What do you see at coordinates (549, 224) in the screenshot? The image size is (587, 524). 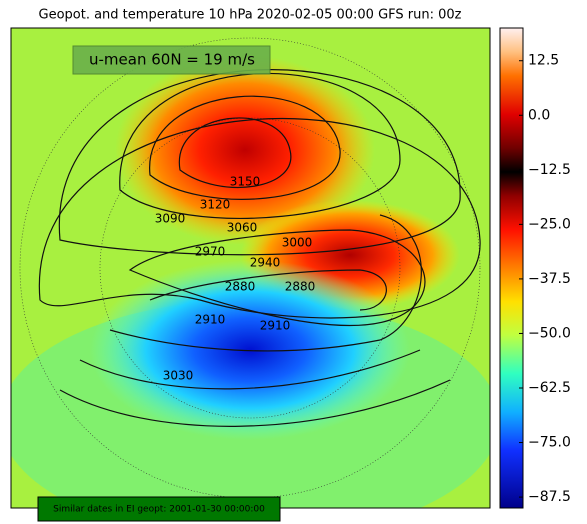 I see `colorbar-tick-label: −25.0` at bounding box center [549, 224].